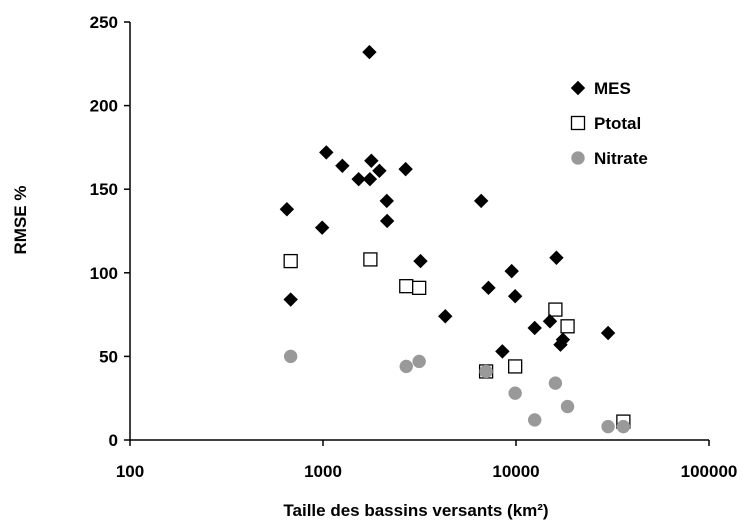 The width and height of the screenshot is (748, 532). I want to click on legend: MES Ptotal Nitrate, so click(609, 123).